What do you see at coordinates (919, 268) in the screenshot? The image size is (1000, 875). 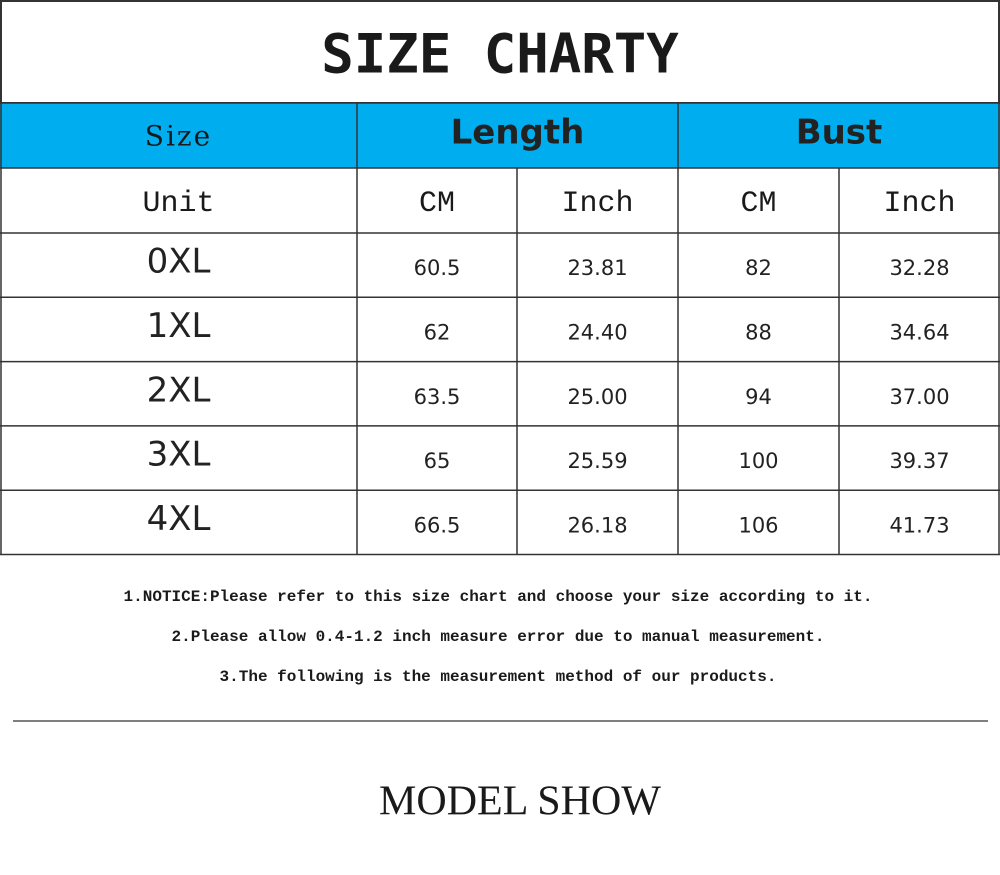 I see `value-cell: 32.28` at bounding box center [919, 268].